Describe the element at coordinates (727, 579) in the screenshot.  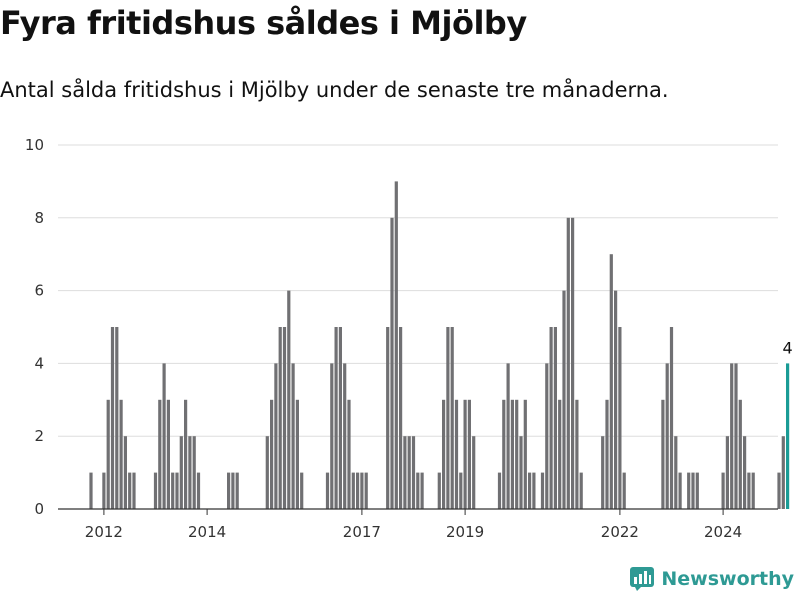
I see `brand-name: Newsworthy` at that location.